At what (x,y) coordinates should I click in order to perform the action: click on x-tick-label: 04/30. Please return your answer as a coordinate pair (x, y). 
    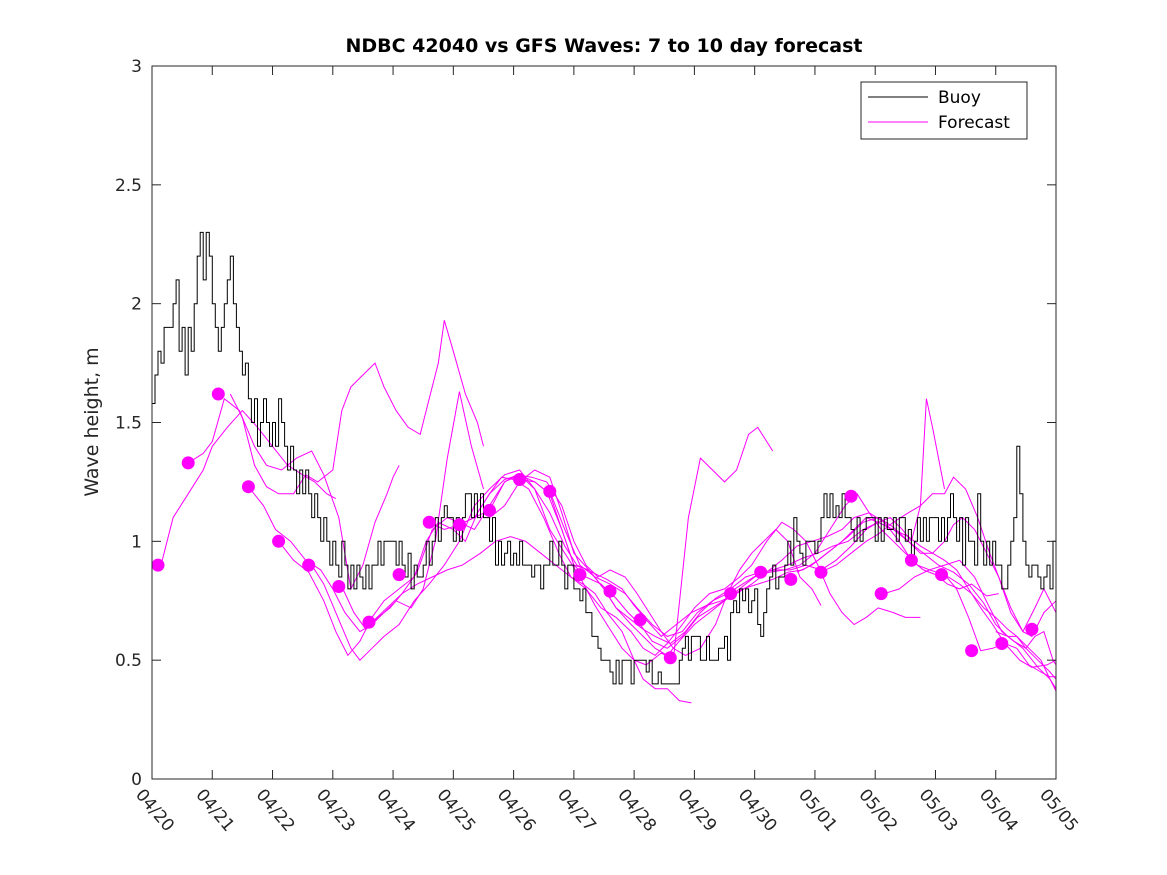
    Looking at the image, I should click on (757, 810).